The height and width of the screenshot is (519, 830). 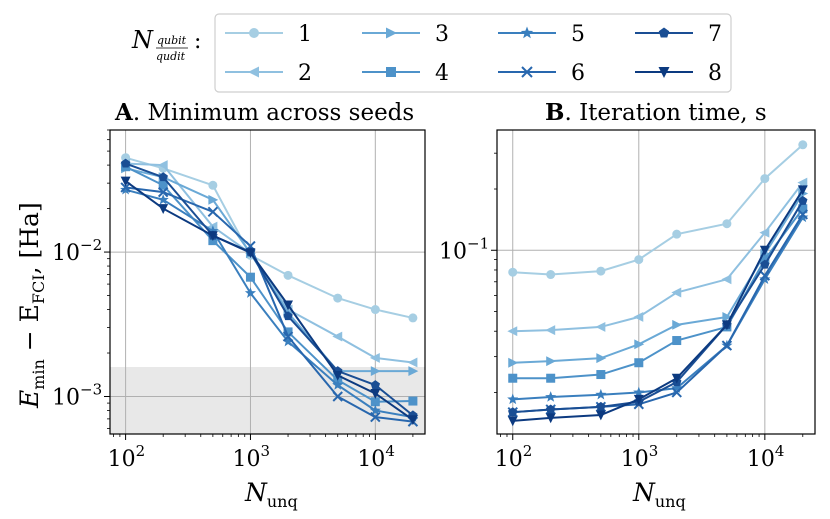 What do you see at coordinates (172, 40) in the screenshot?
I see `legend-title-num: qubit` at bounding box center [172, 40].